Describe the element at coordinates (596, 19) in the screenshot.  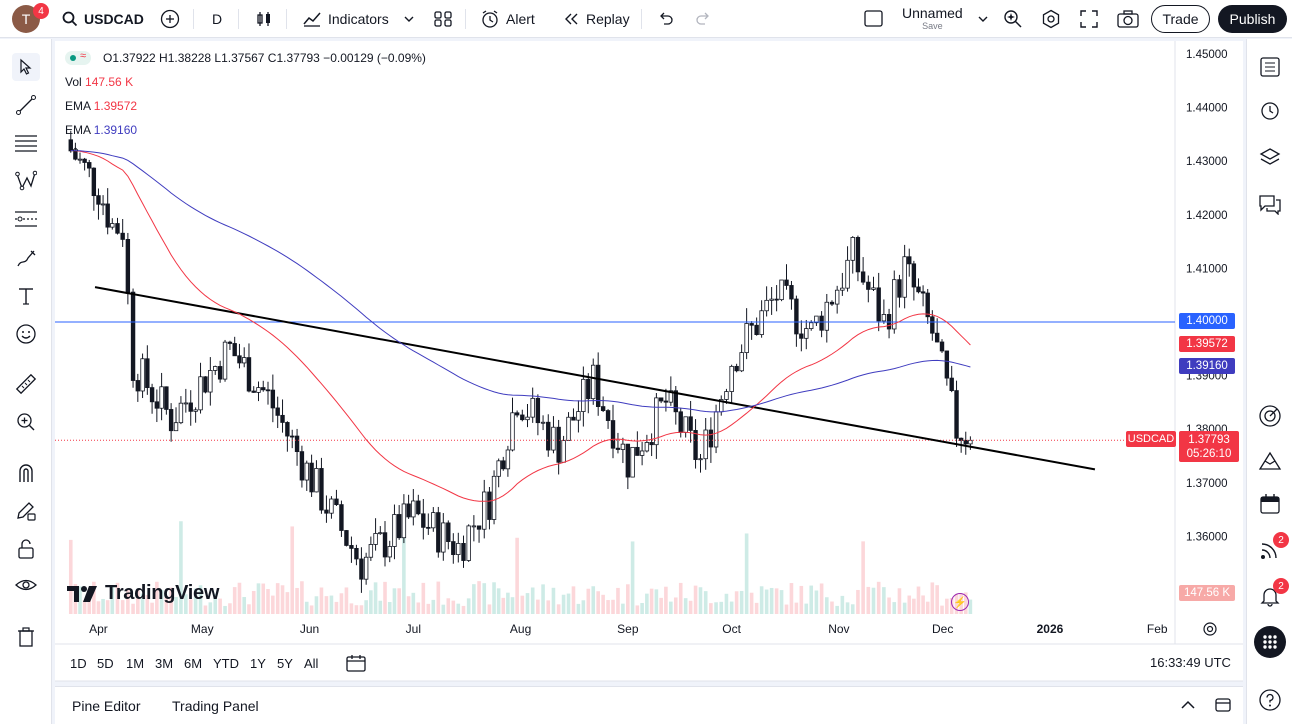
I see `replay-button: Replay` at that location.